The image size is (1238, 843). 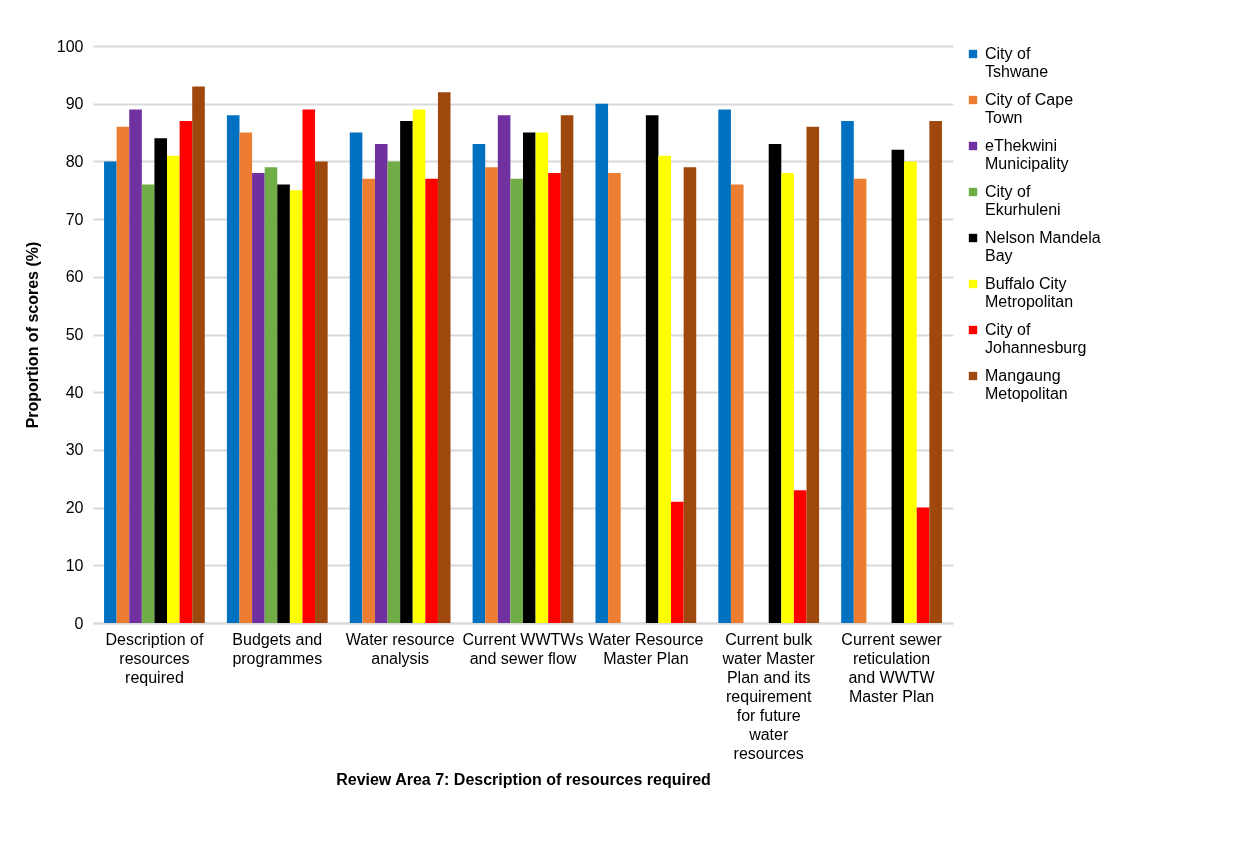 I want to click on x-tick-label: Water resource analysis, so click(x=400, y=648).